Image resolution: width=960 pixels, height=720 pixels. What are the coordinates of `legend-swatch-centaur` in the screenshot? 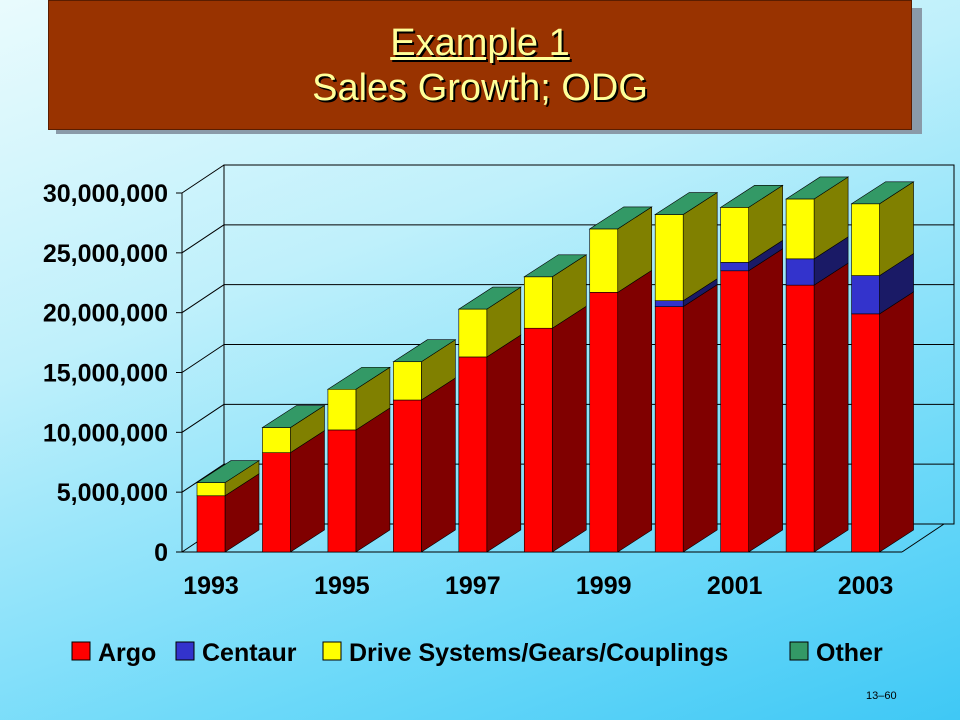 It's located at (185, 651).